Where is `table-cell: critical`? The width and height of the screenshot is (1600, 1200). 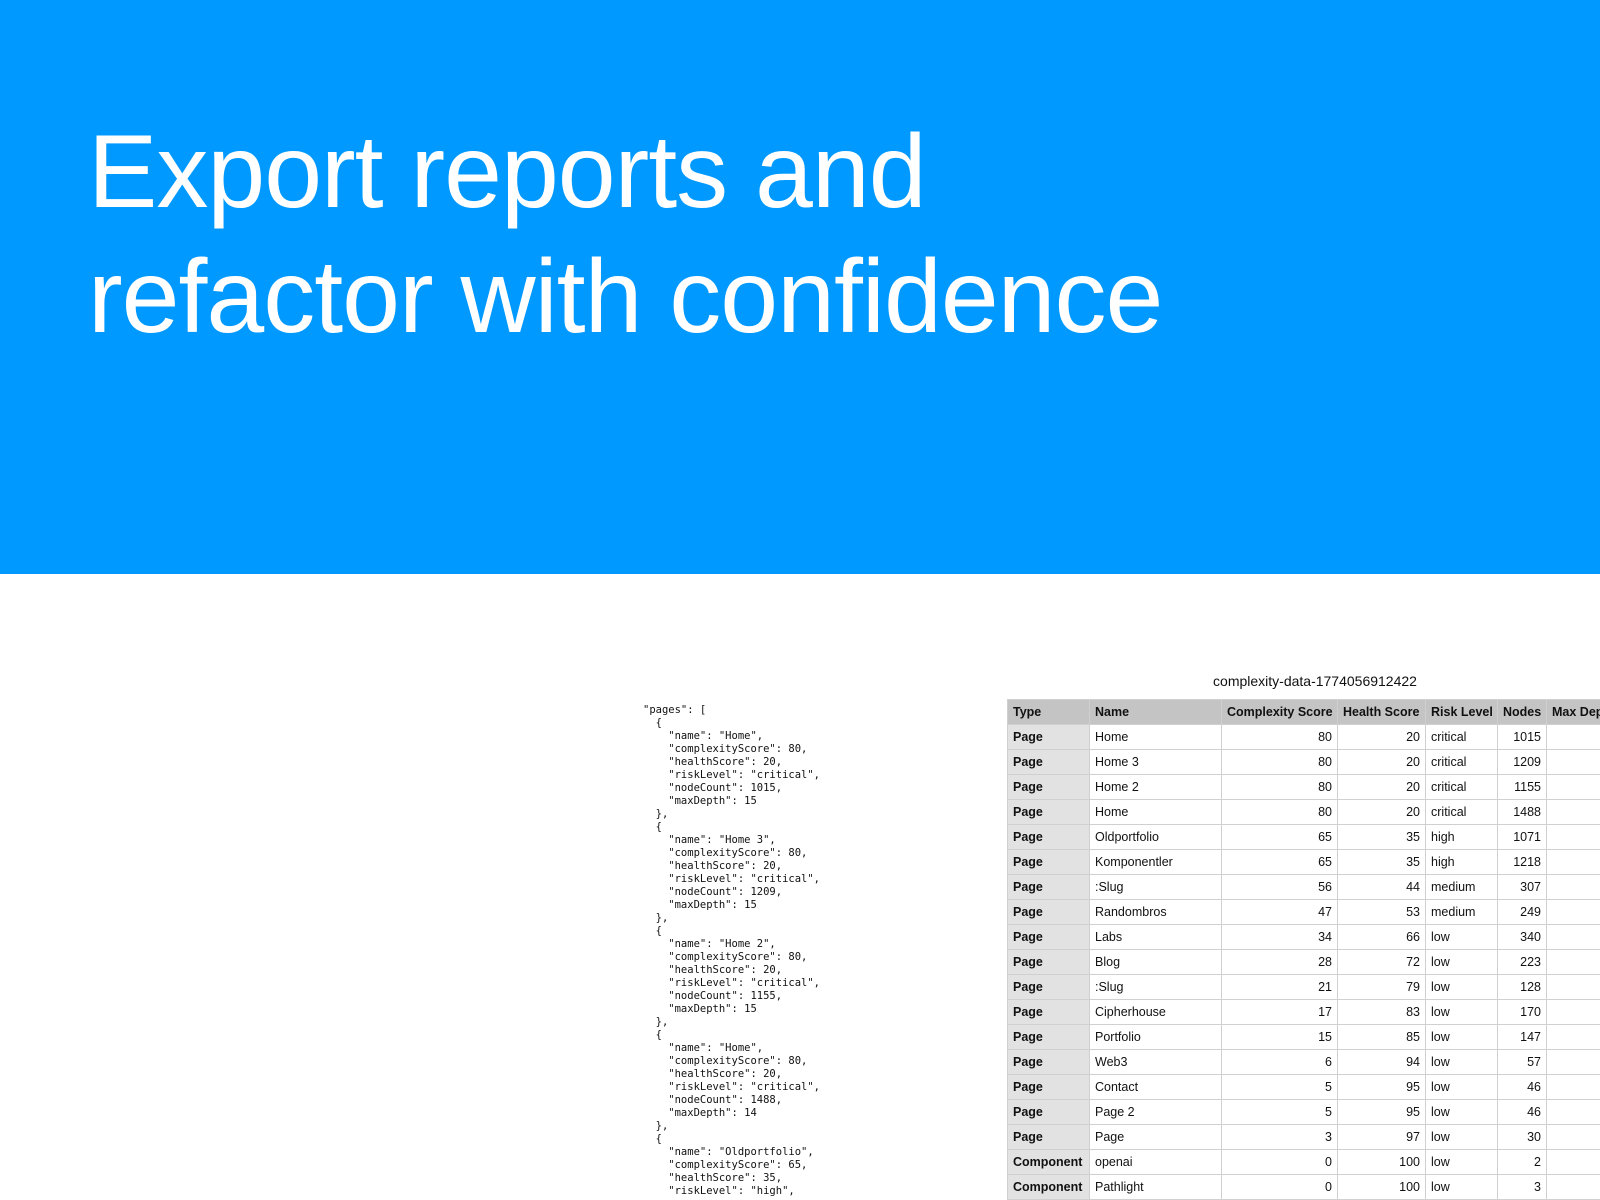
table-cell: critical is located at coordinates (1461, 812).